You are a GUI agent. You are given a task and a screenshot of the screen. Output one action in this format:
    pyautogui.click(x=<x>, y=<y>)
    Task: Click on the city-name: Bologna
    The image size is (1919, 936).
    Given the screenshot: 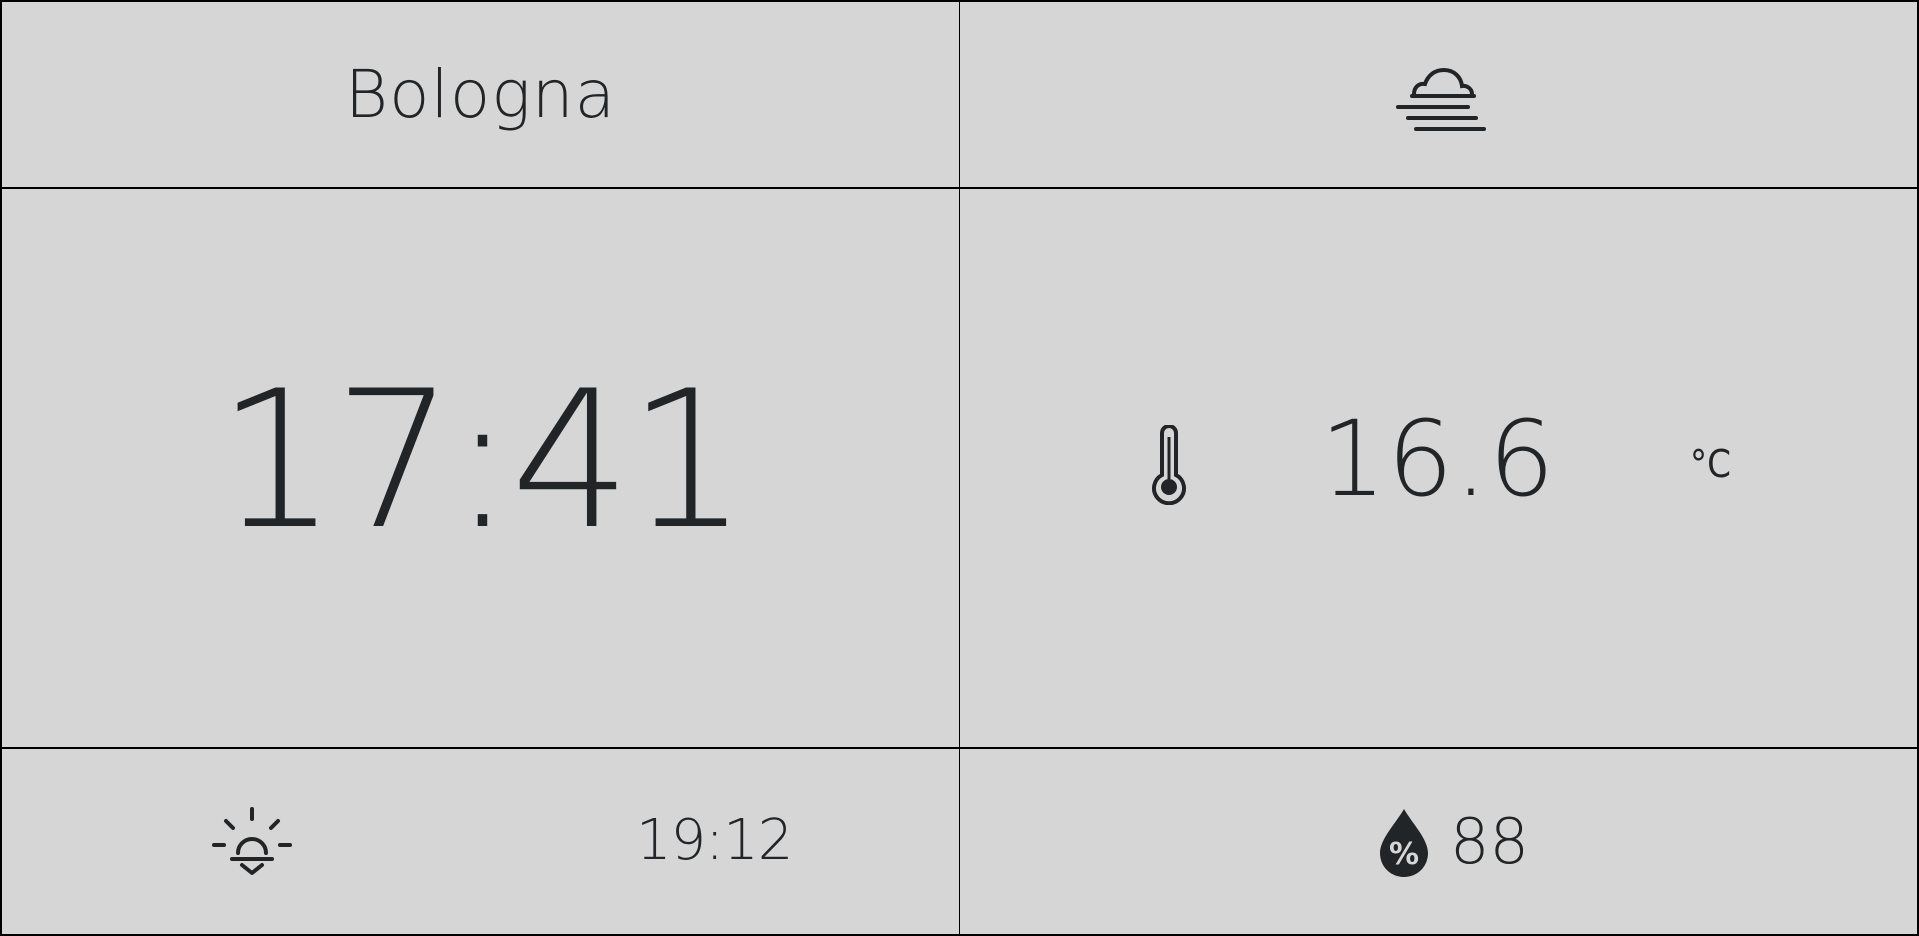 What is the action you would take?
    pyautogui.click(x=480, y=94)
    